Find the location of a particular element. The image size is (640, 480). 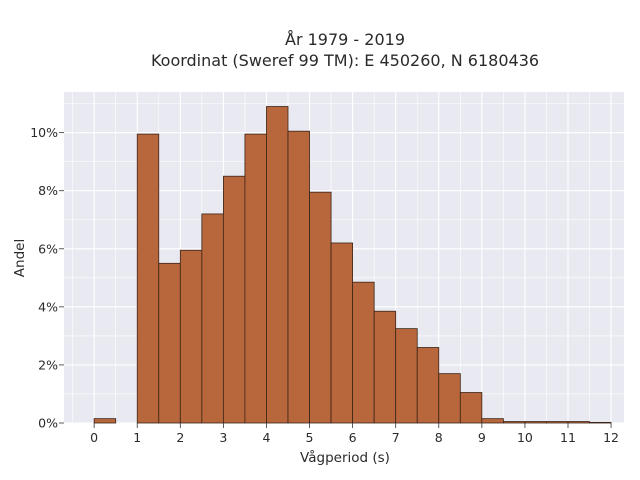

x-axis-label: Vågperiod (s) is located at coordinates (345, 457).